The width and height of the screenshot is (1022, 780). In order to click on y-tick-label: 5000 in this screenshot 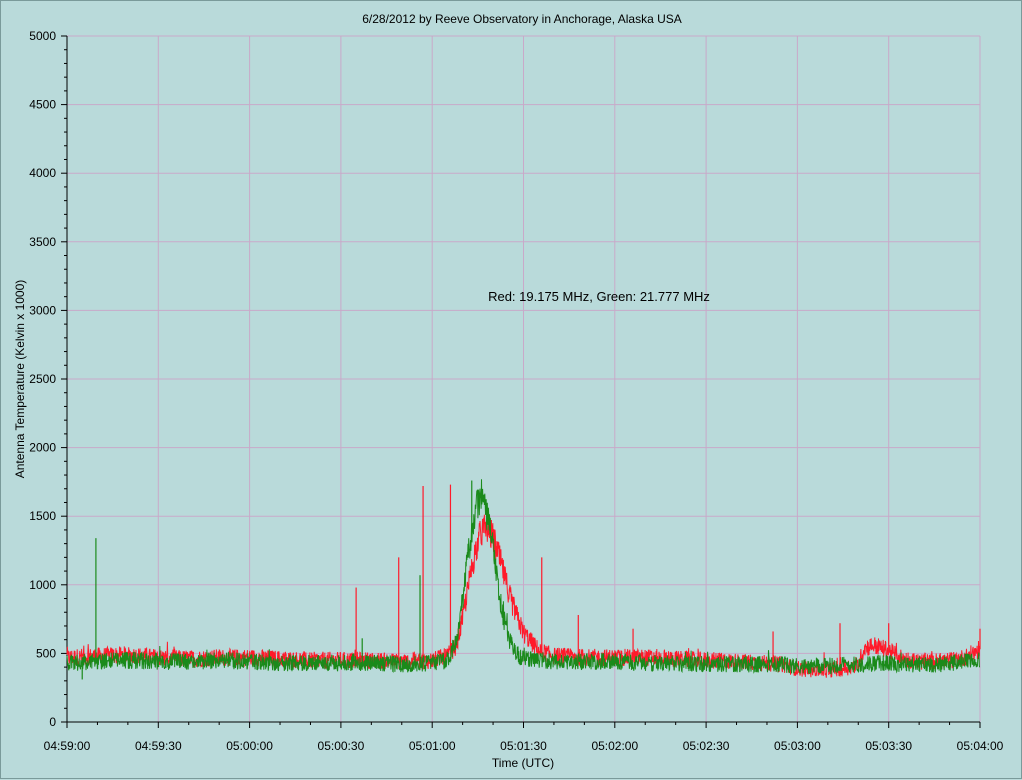, I will do `click(42, 36)`.